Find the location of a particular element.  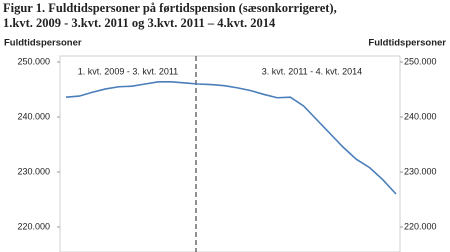

y2-axis-label: Fuldtidspersoner is located at coordinates (407, 43).